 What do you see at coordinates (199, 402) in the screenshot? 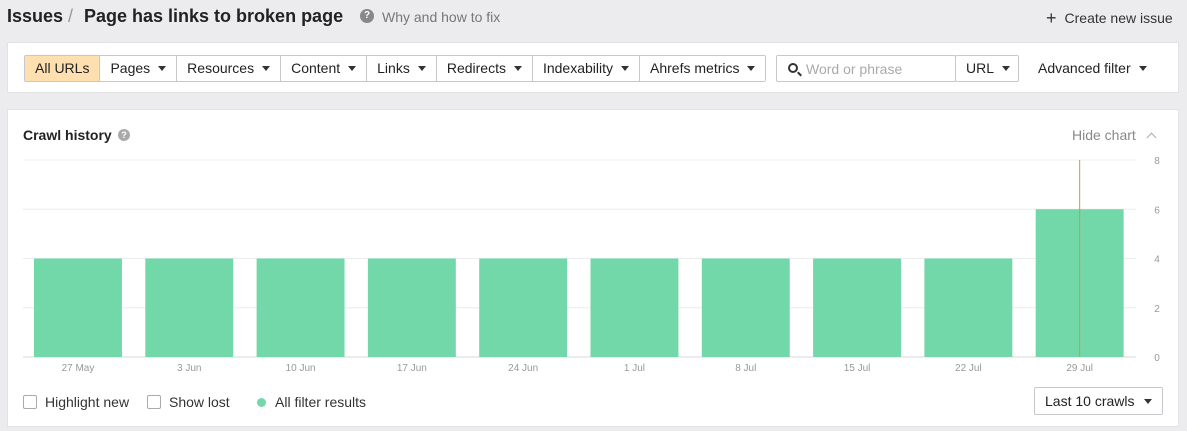
I see `show-lost-label: Show lost` at bounding box center [199, 402].